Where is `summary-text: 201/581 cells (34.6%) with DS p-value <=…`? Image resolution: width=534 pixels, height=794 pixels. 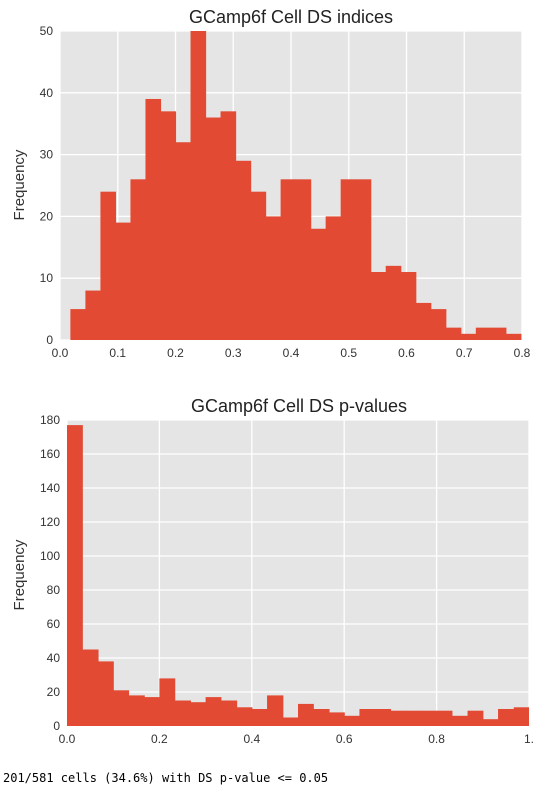 summary-text: 201/581 cells (34.6%) with DS p-value <=… is located at coordinates (166, 778).